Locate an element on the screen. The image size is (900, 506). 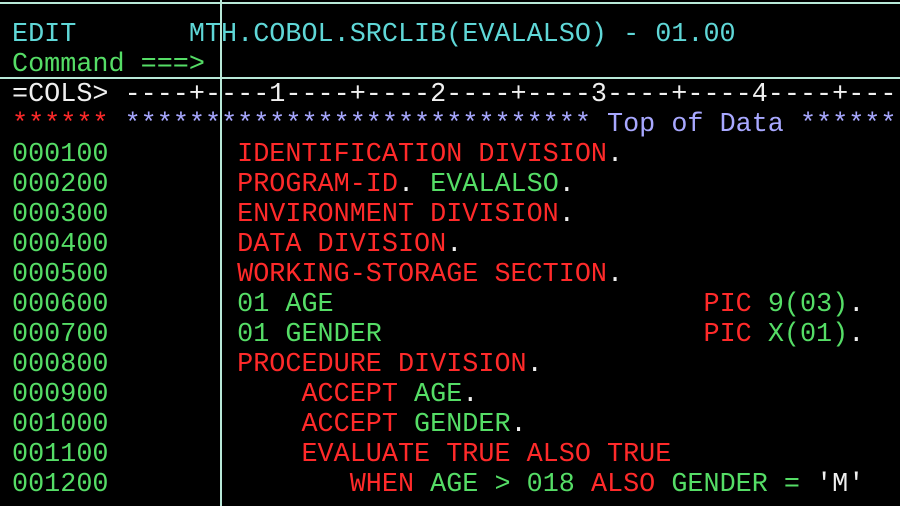
code-line-text: ALSO is located at coordinates (615, 485).